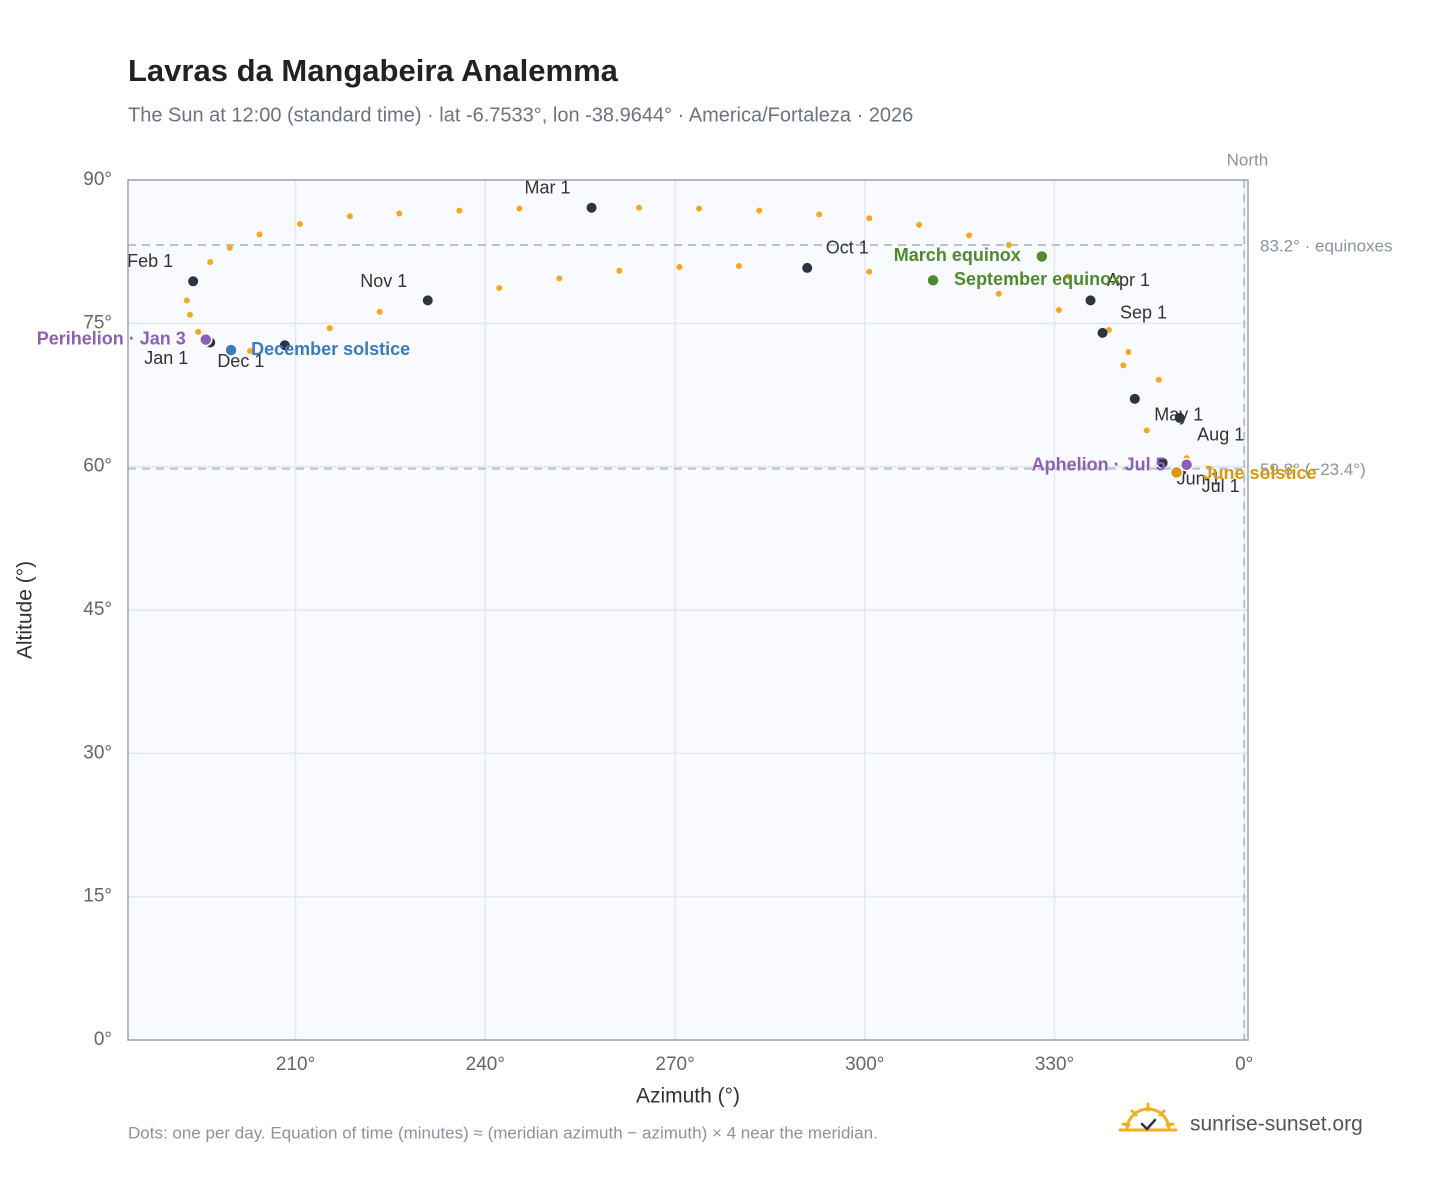 The image size is (1448, 1193). I want to click on x-tick-label: 270°, so click(674, 1064).